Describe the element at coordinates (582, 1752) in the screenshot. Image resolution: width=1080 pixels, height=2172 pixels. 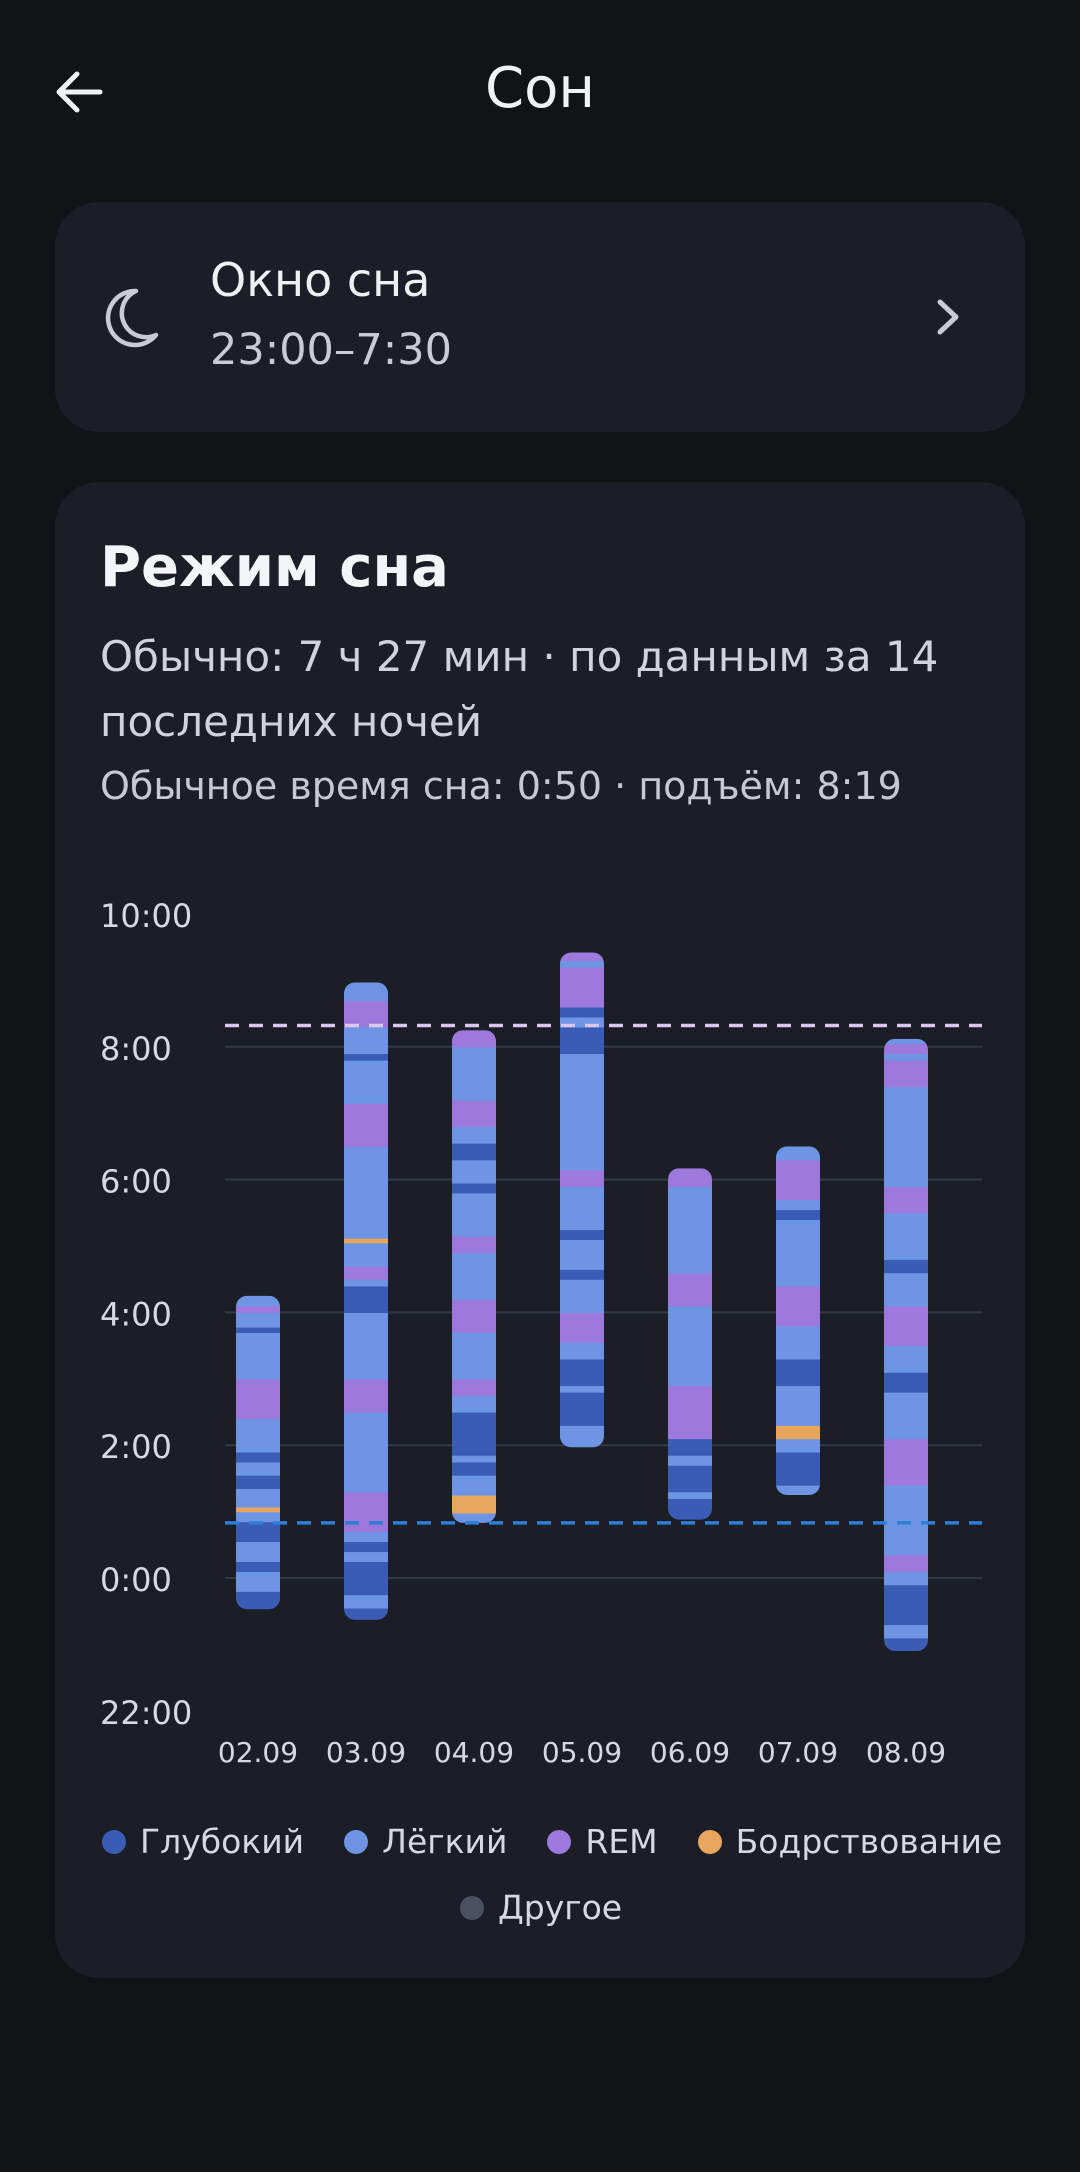
I see `x-tick-label: 05.09` at that location.